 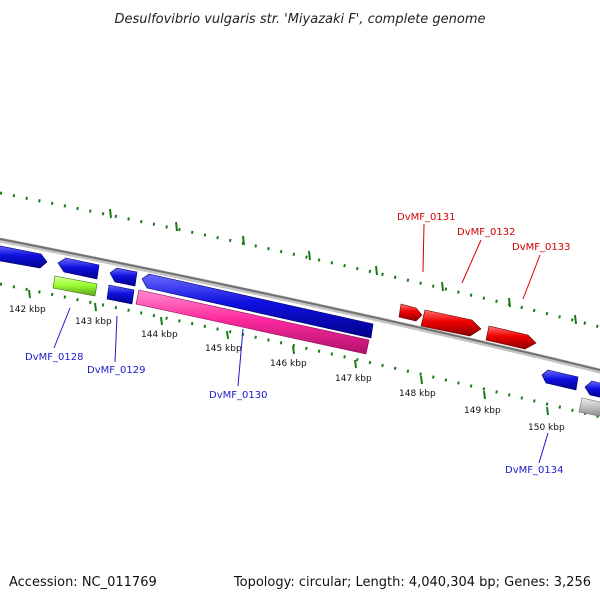 I want to click on gene-label-dvmf-0133: DvMF_0133, so click(x=541, y=247).